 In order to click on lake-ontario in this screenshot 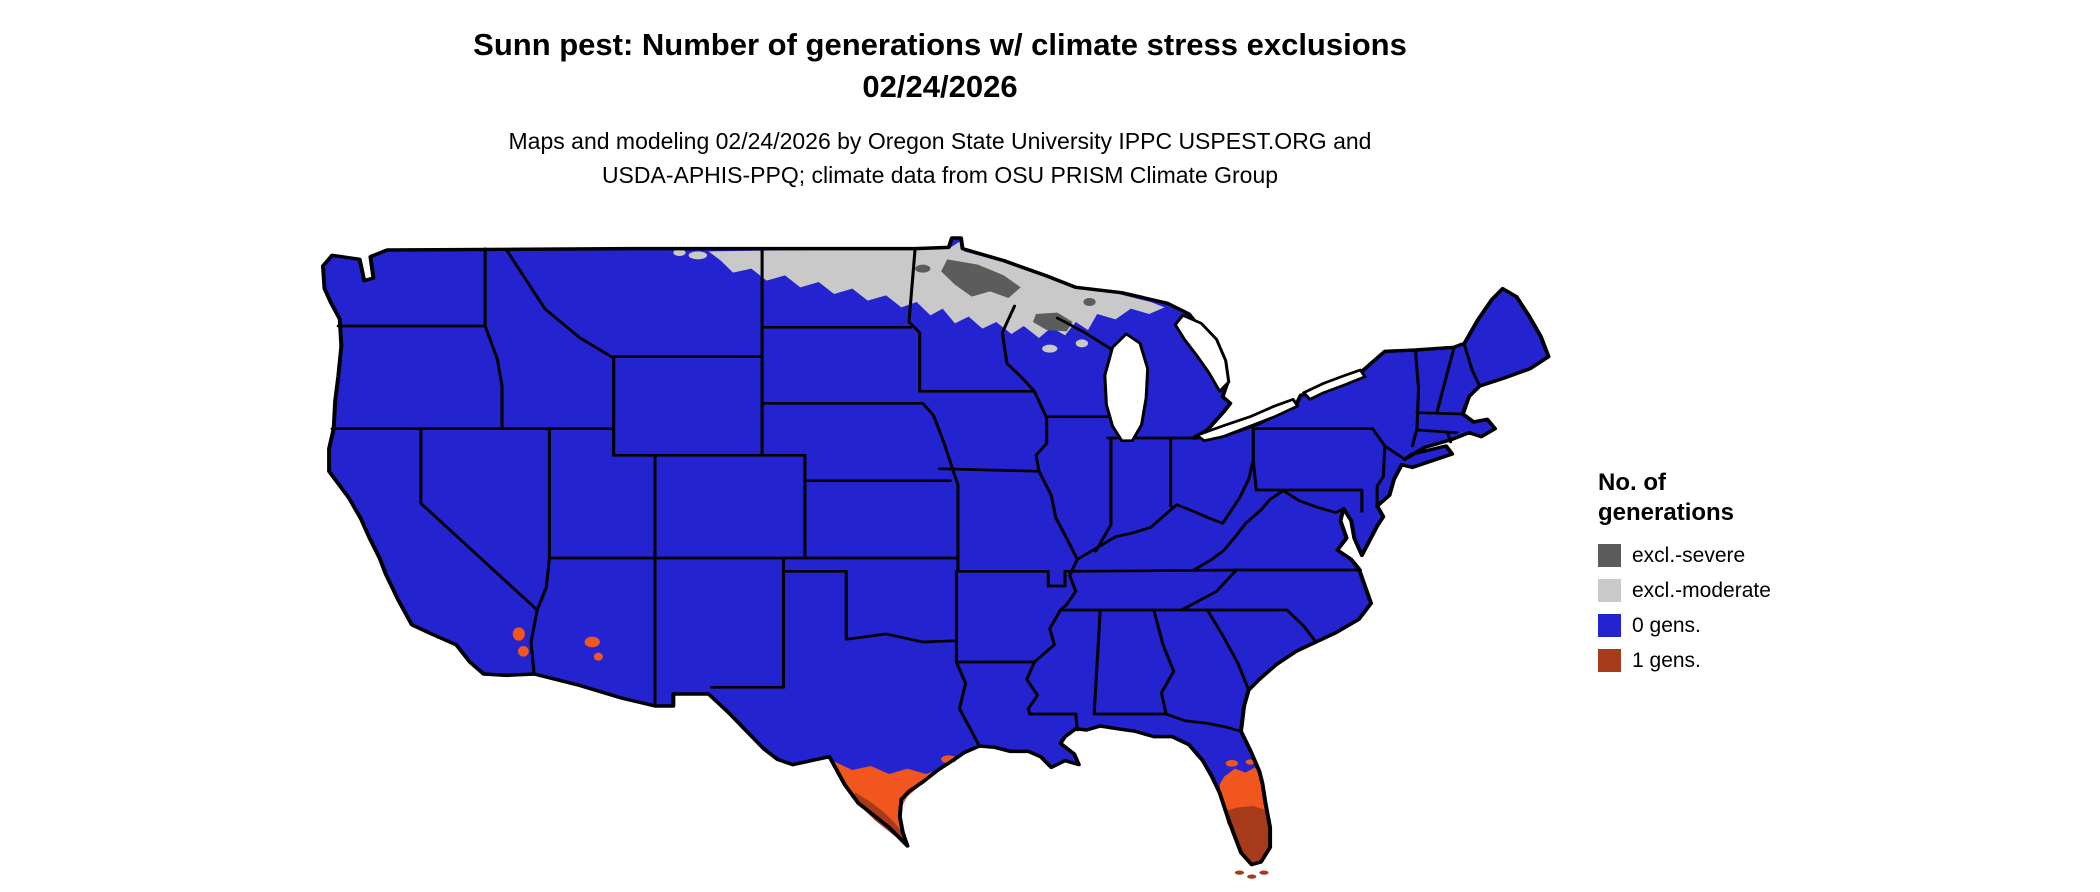, I will do `click(1334, 384)`.